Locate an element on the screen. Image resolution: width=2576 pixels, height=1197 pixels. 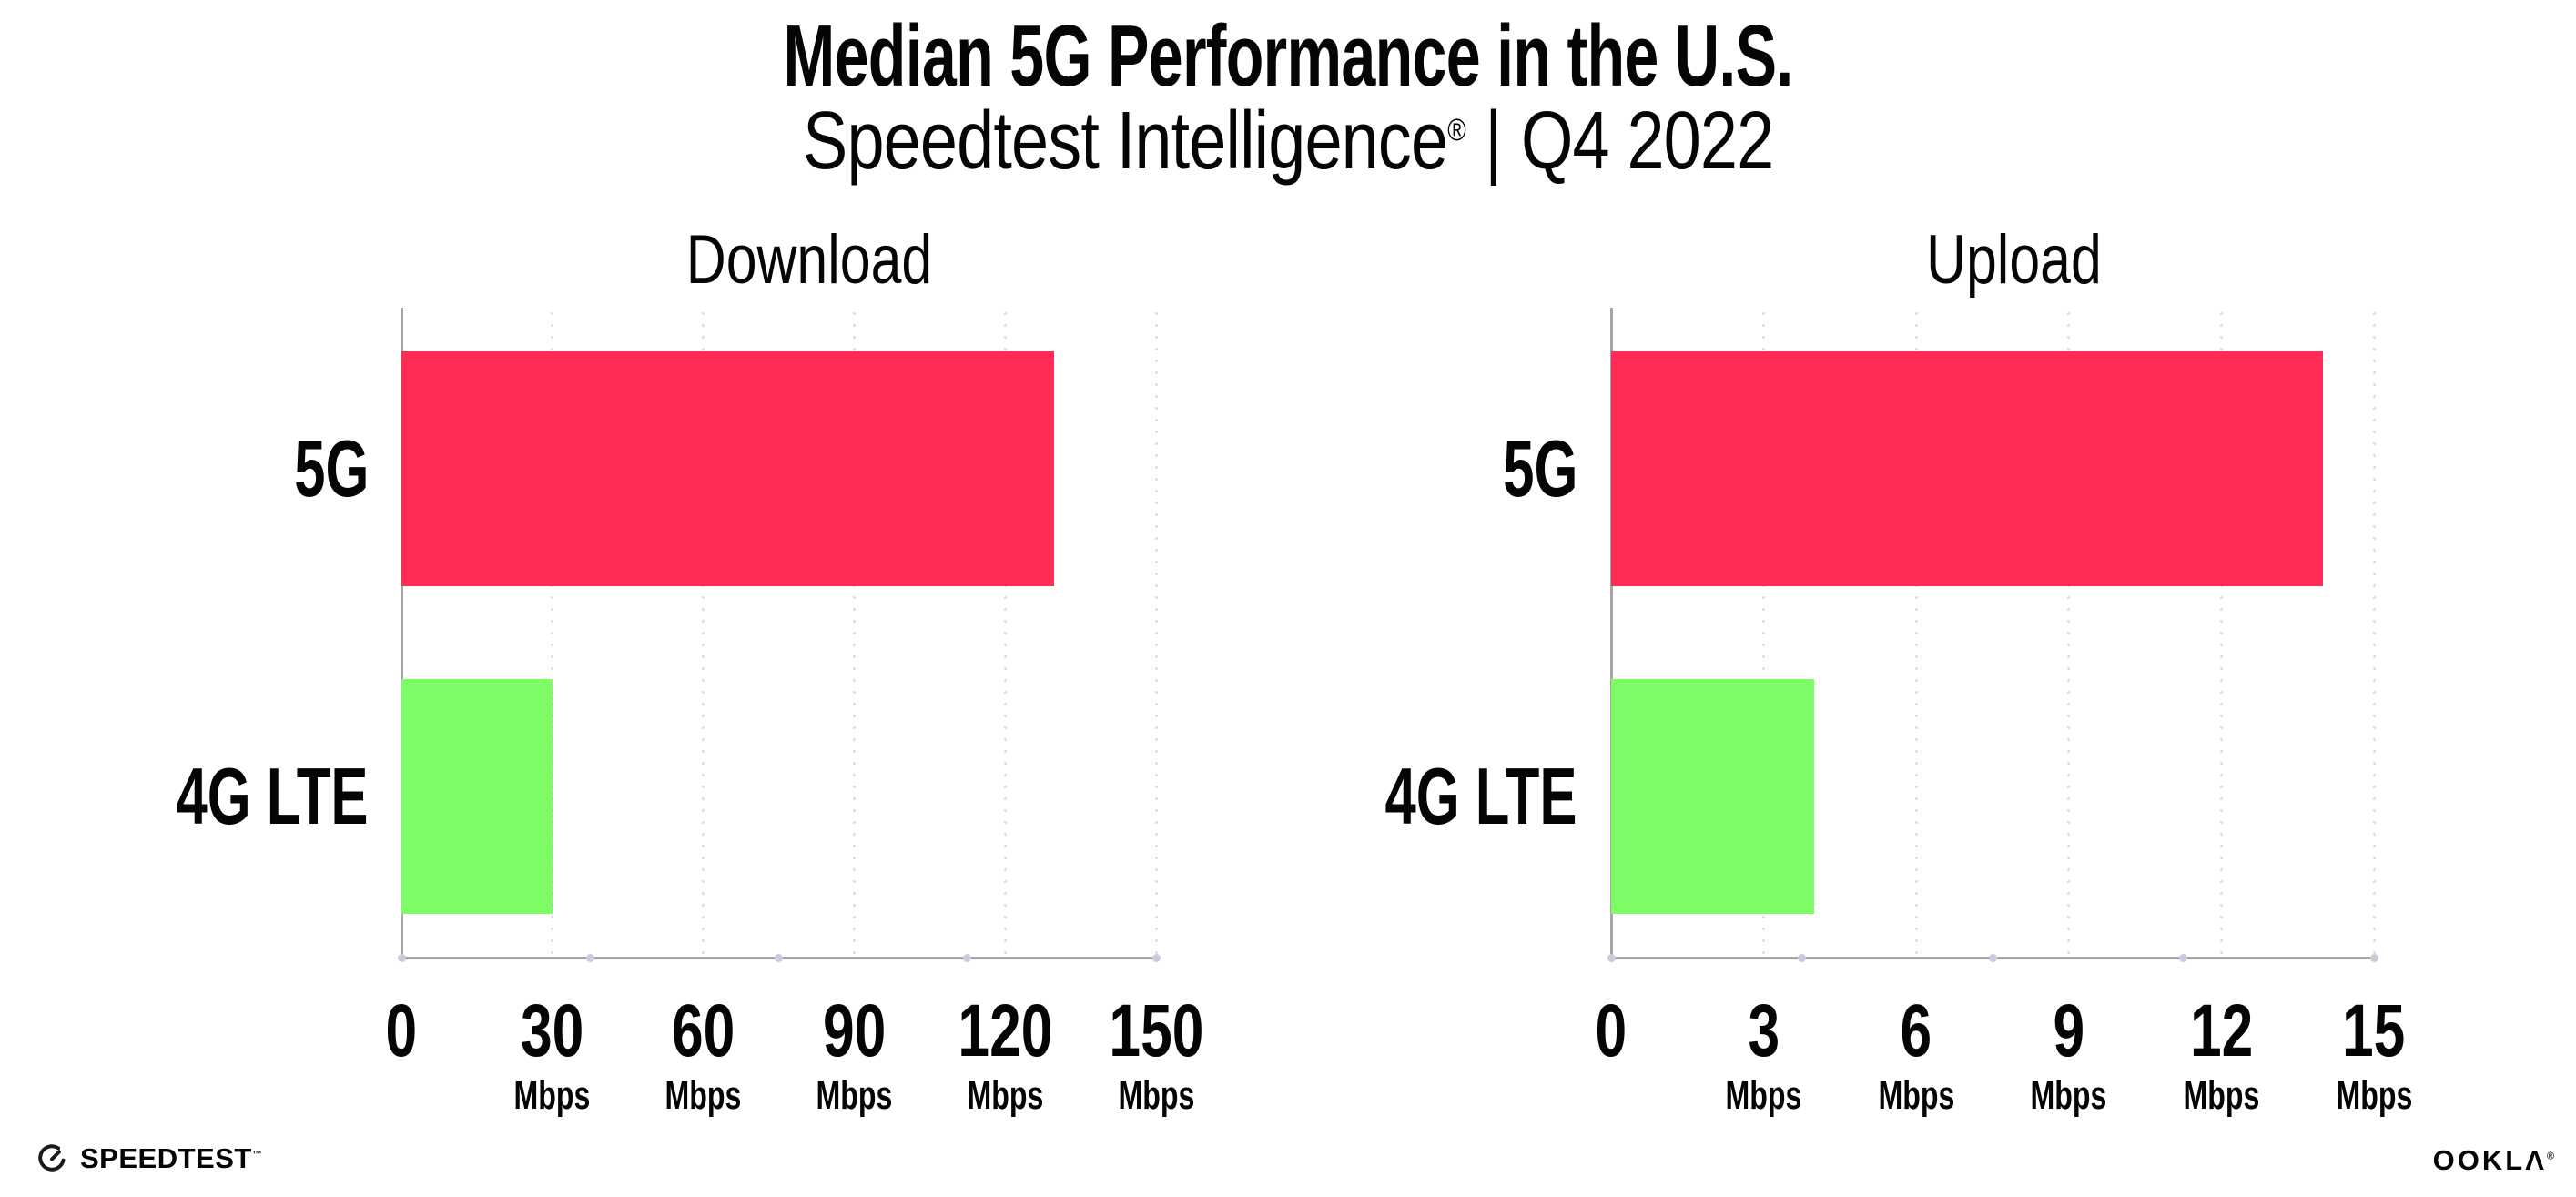
x-tick-download-90-text: 90 is located at coordinates (854, 1030).